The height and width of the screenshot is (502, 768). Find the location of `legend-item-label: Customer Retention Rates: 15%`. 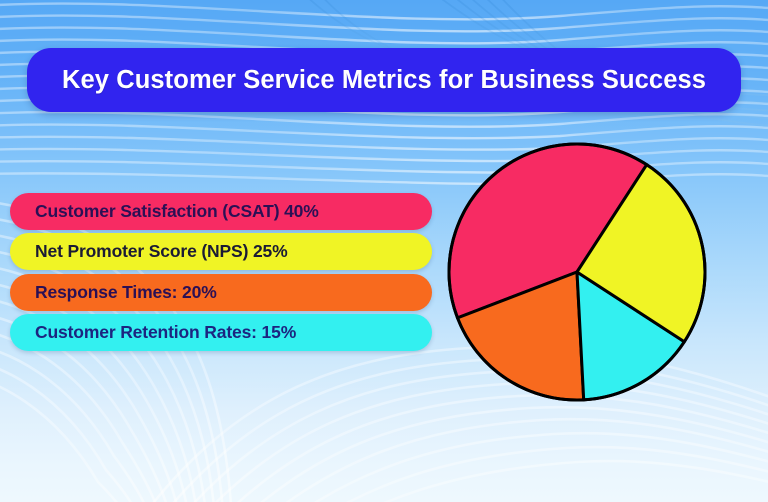

legend-item-label: Customer Retention Rates: 15% is located at coordinates (166, 332).